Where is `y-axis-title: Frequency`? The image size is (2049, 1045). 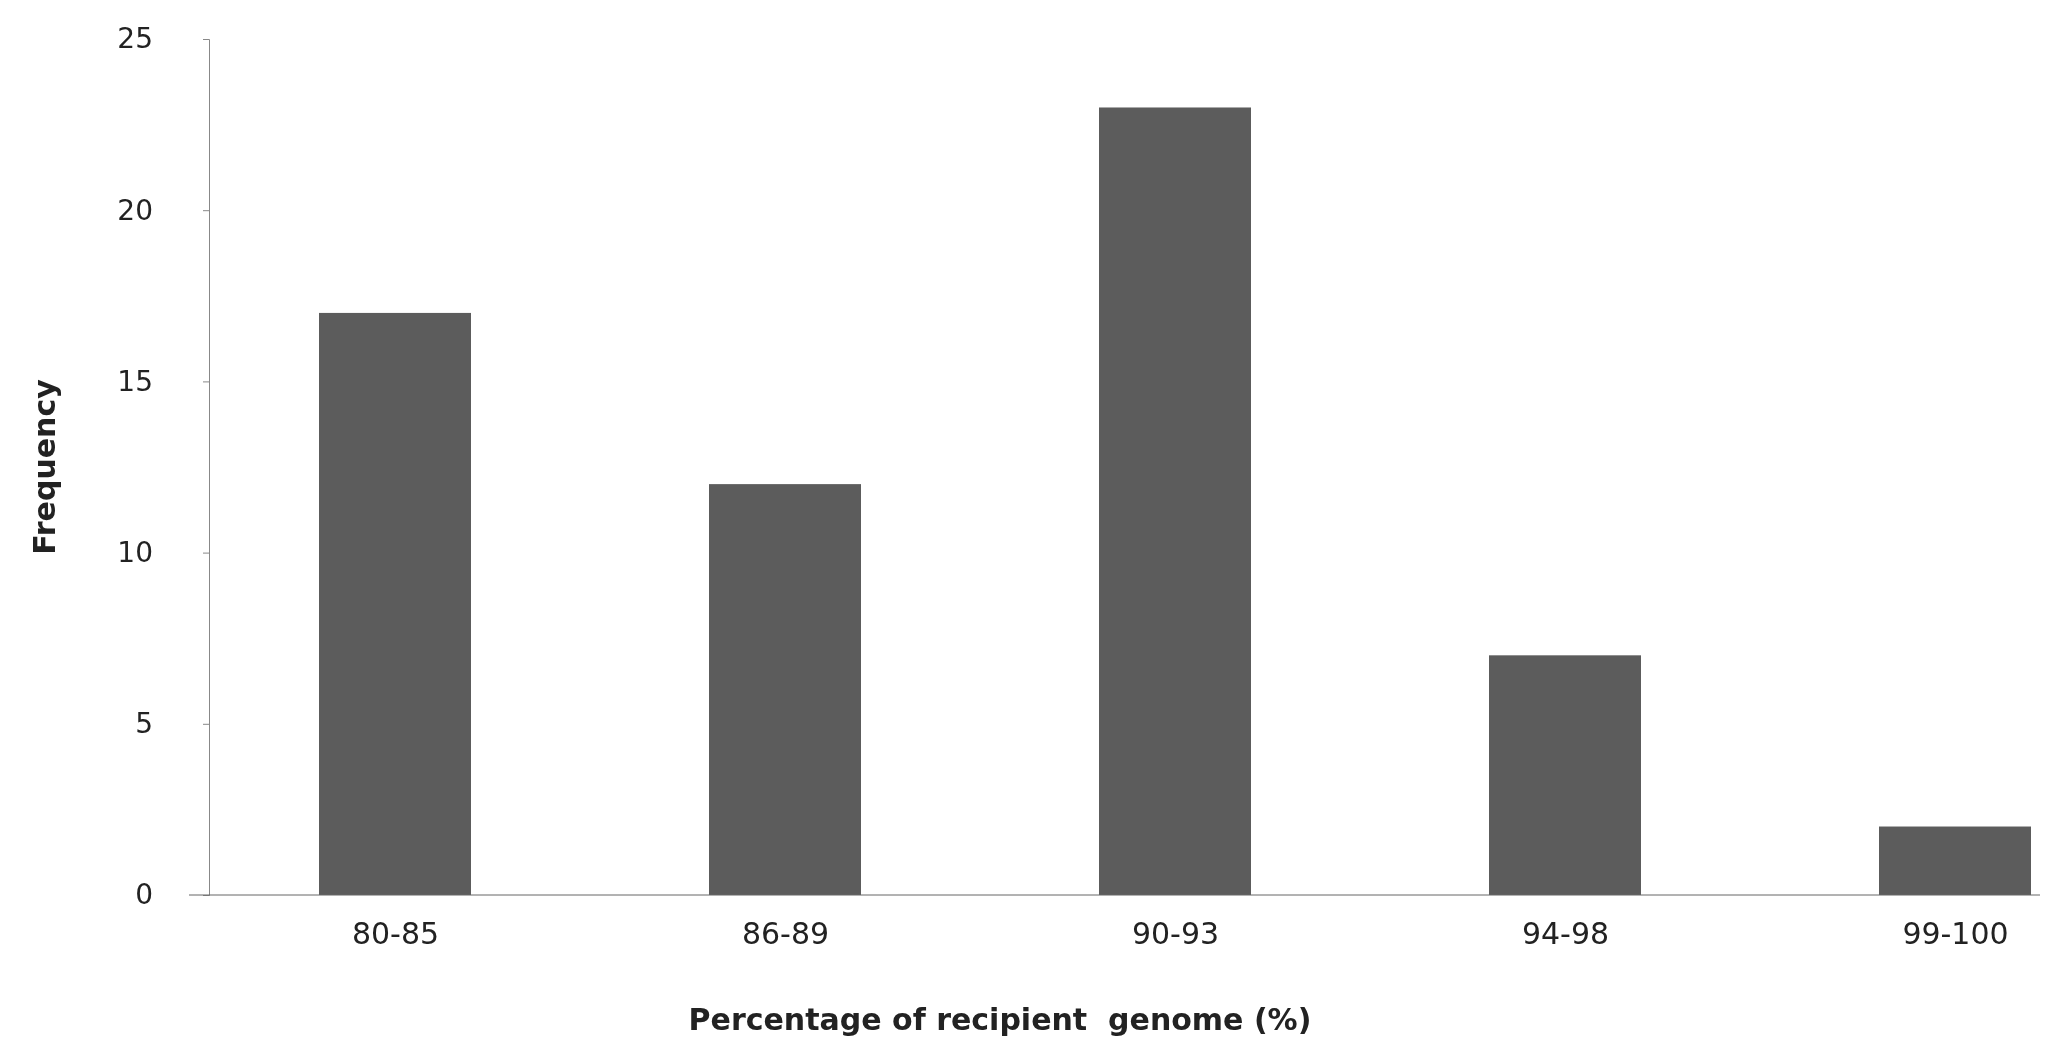 y-axis-title: Frequency is located at coordinates (44, 466).